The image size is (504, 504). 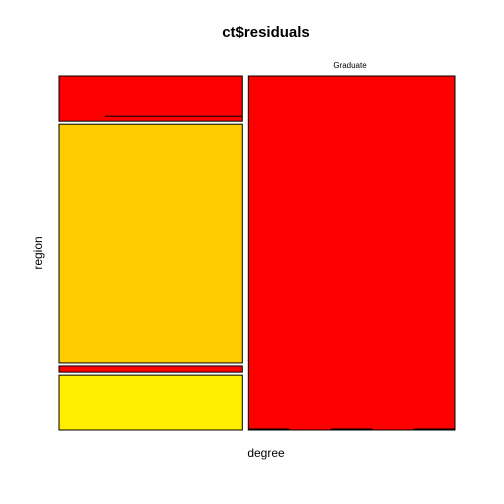 I want to click on column-label-graduate: Graduate, so click(x=350, y=65).